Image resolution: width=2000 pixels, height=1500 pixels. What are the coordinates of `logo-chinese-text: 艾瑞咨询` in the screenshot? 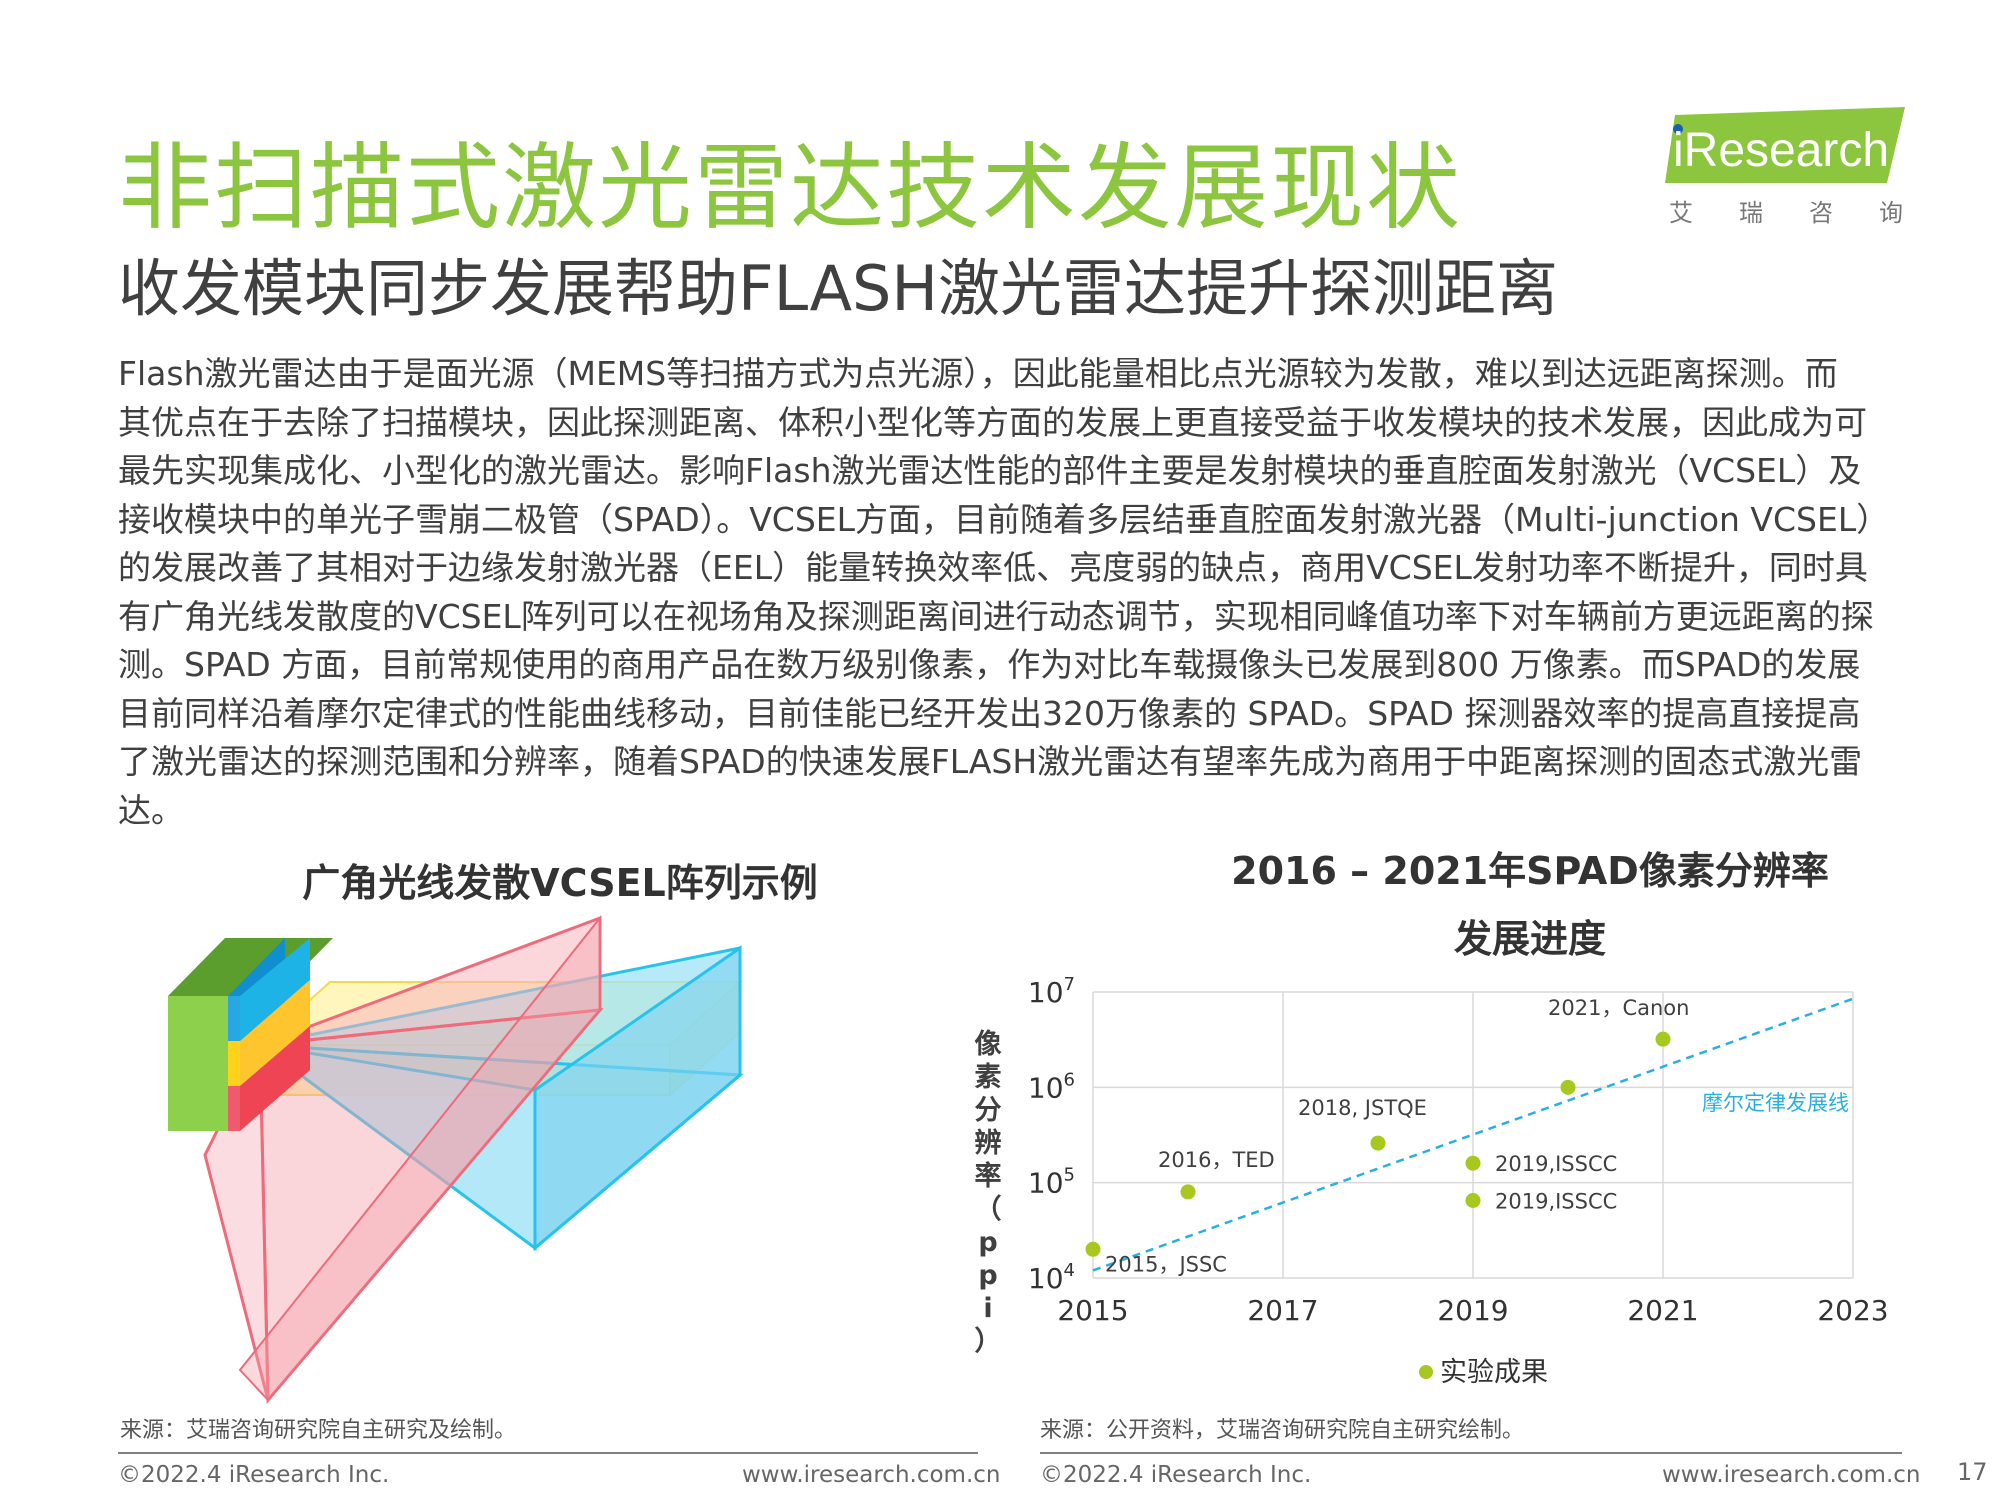 It's located at (1809, 213).